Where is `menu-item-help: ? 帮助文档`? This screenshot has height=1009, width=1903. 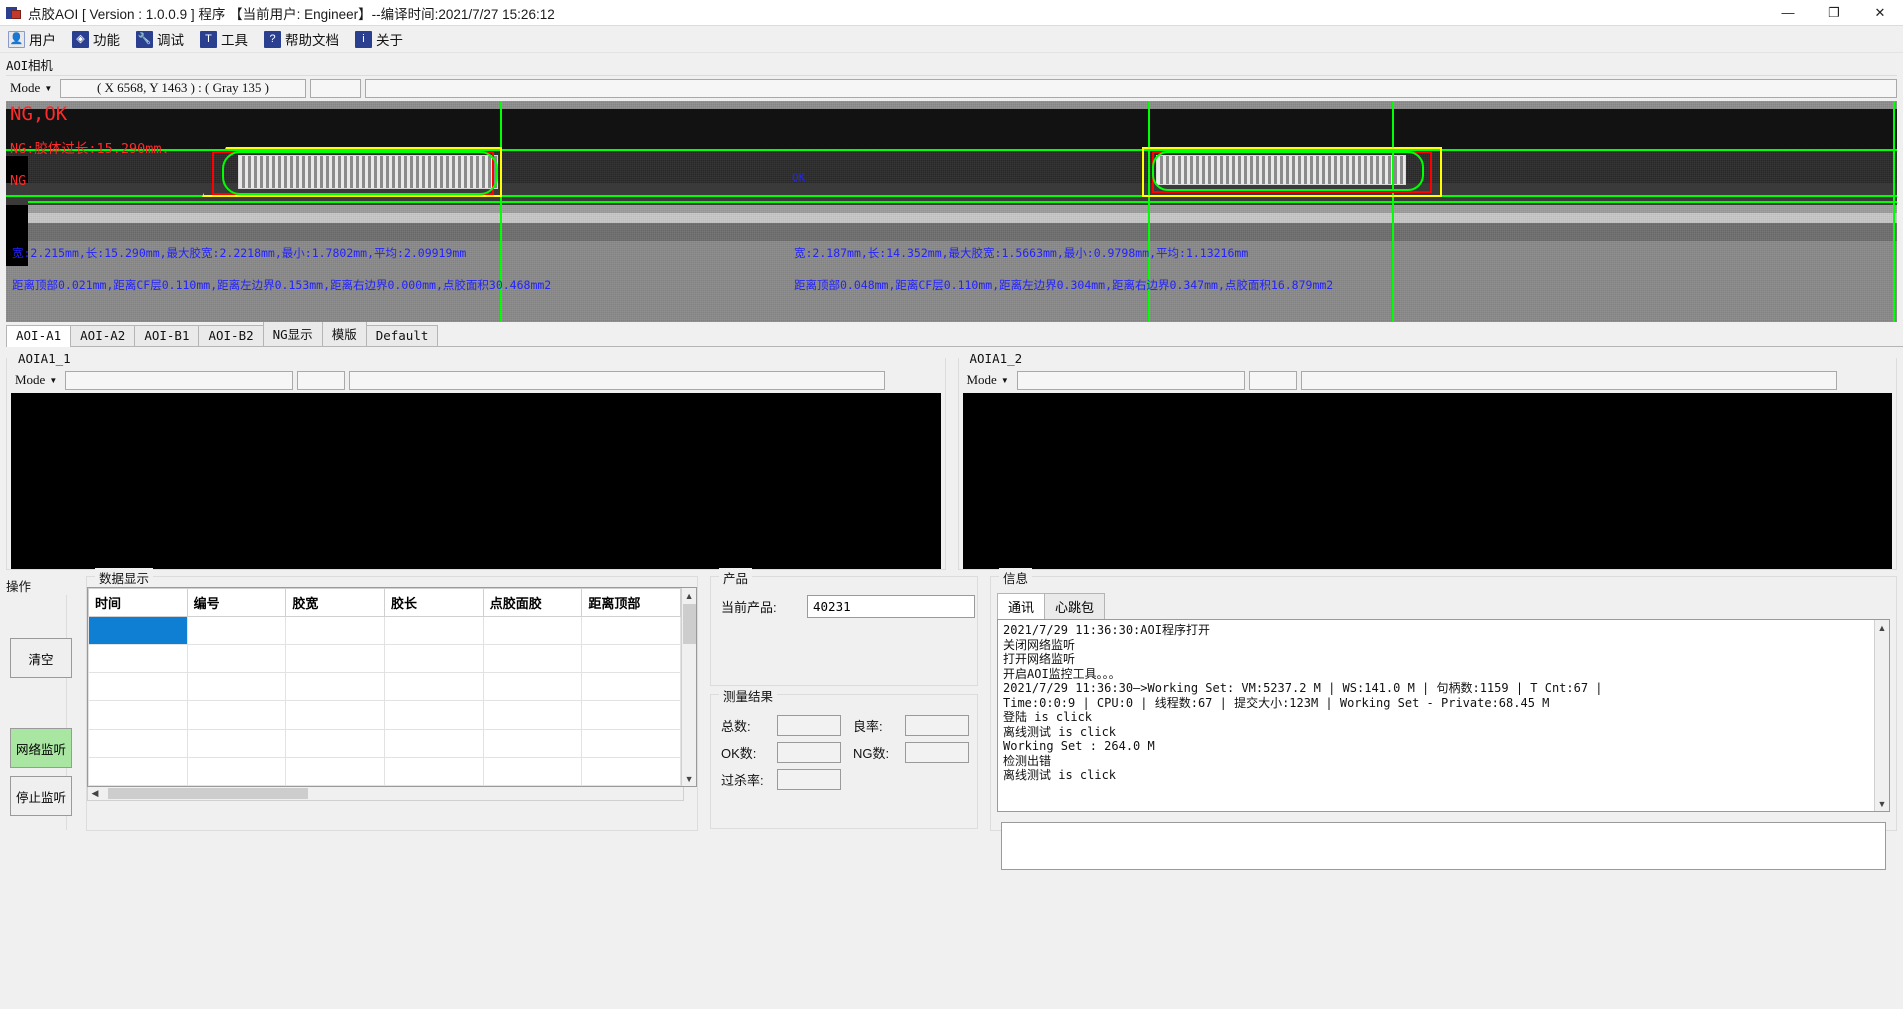 menu-item-help: ? 帮助文档 is located at coordinates (301, 39).